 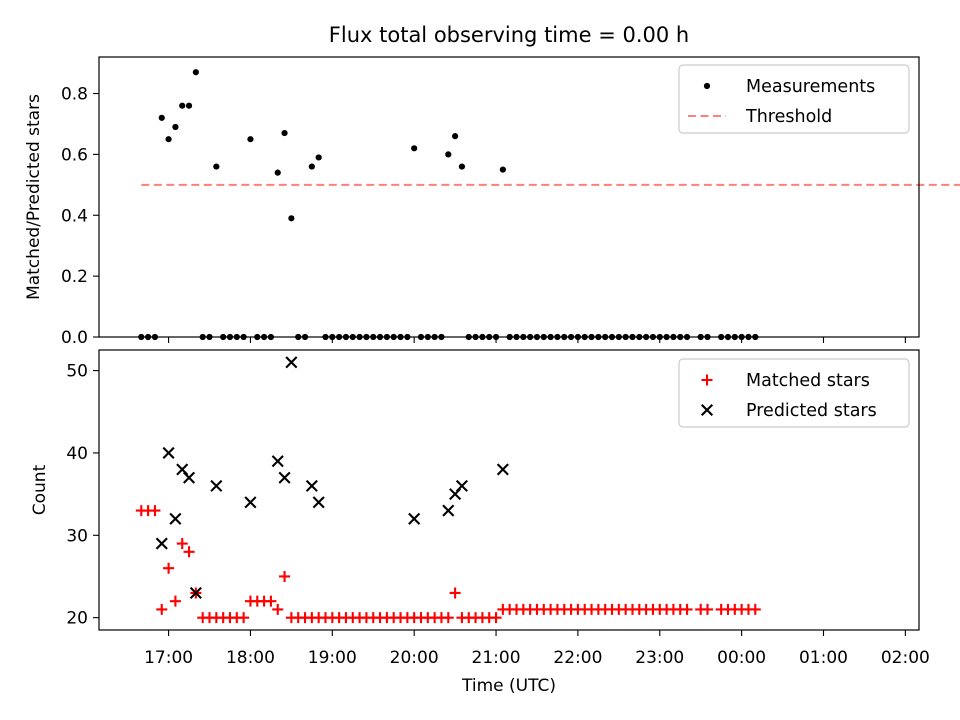 What do you see at coordinates (707, 380) in the screenshot?
I see `legend-handle-plus` at bounding box center [707, 380].